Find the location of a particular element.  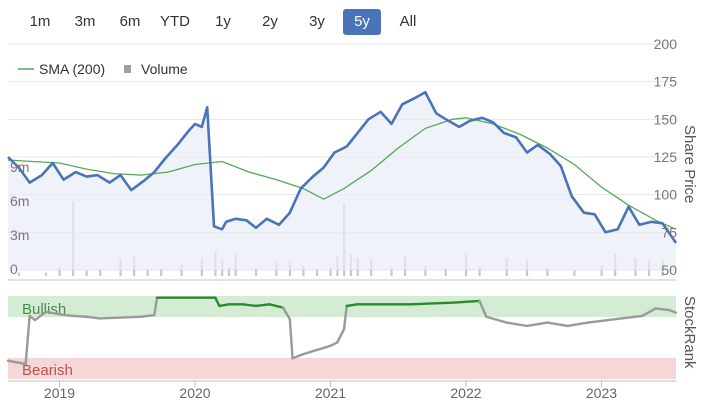

range-button-2y: 2y is located at coordinates (270, 21).